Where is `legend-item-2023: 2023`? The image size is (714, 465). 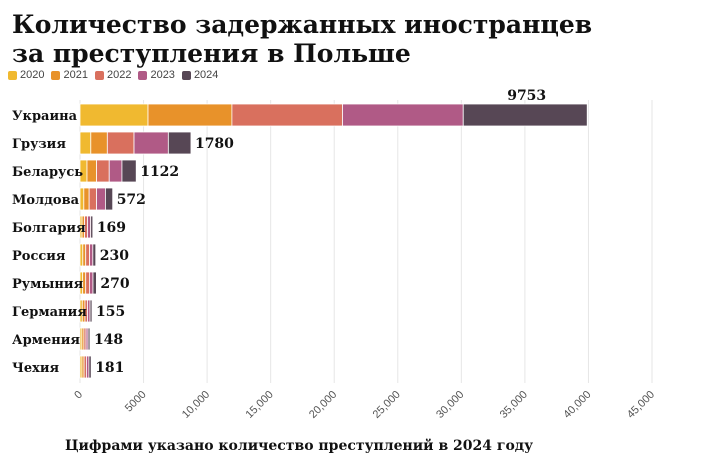 legend-item-2023: 2023 is located at coordinates (156, 75).